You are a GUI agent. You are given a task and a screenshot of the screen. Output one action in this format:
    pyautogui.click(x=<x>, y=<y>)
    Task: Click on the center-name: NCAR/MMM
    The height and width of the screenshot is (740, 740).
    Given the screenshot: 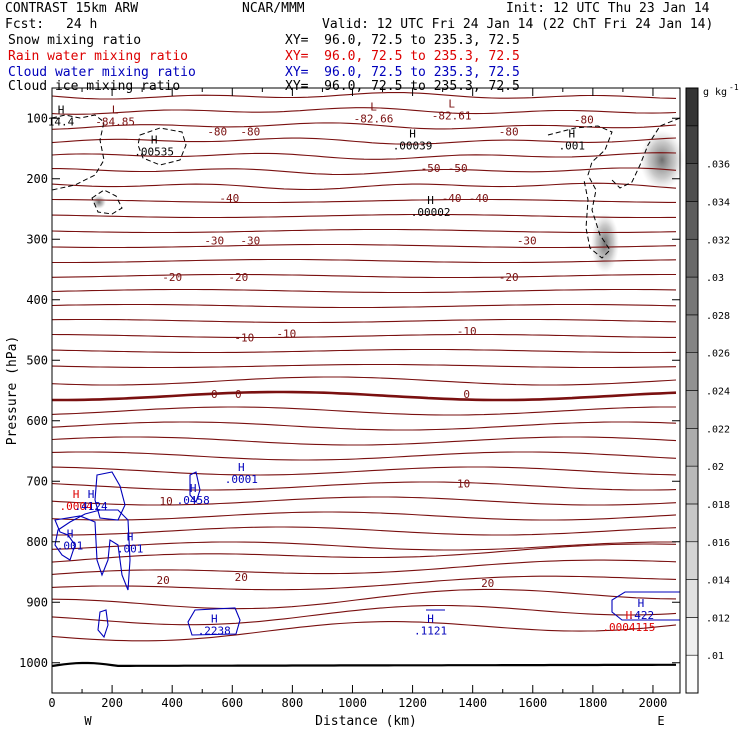 What is the action you would take?
    pyautogui.click(x=273, y=8)
    